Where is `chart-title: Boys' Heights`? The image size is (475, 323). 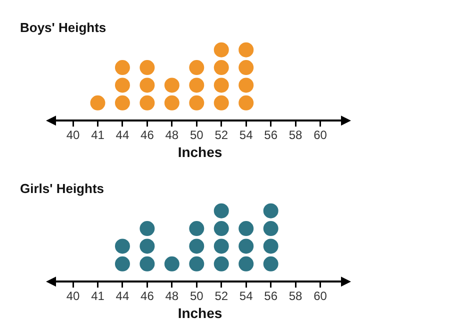 chart-title: Boys' Heights is located at coordinates (63, 27).